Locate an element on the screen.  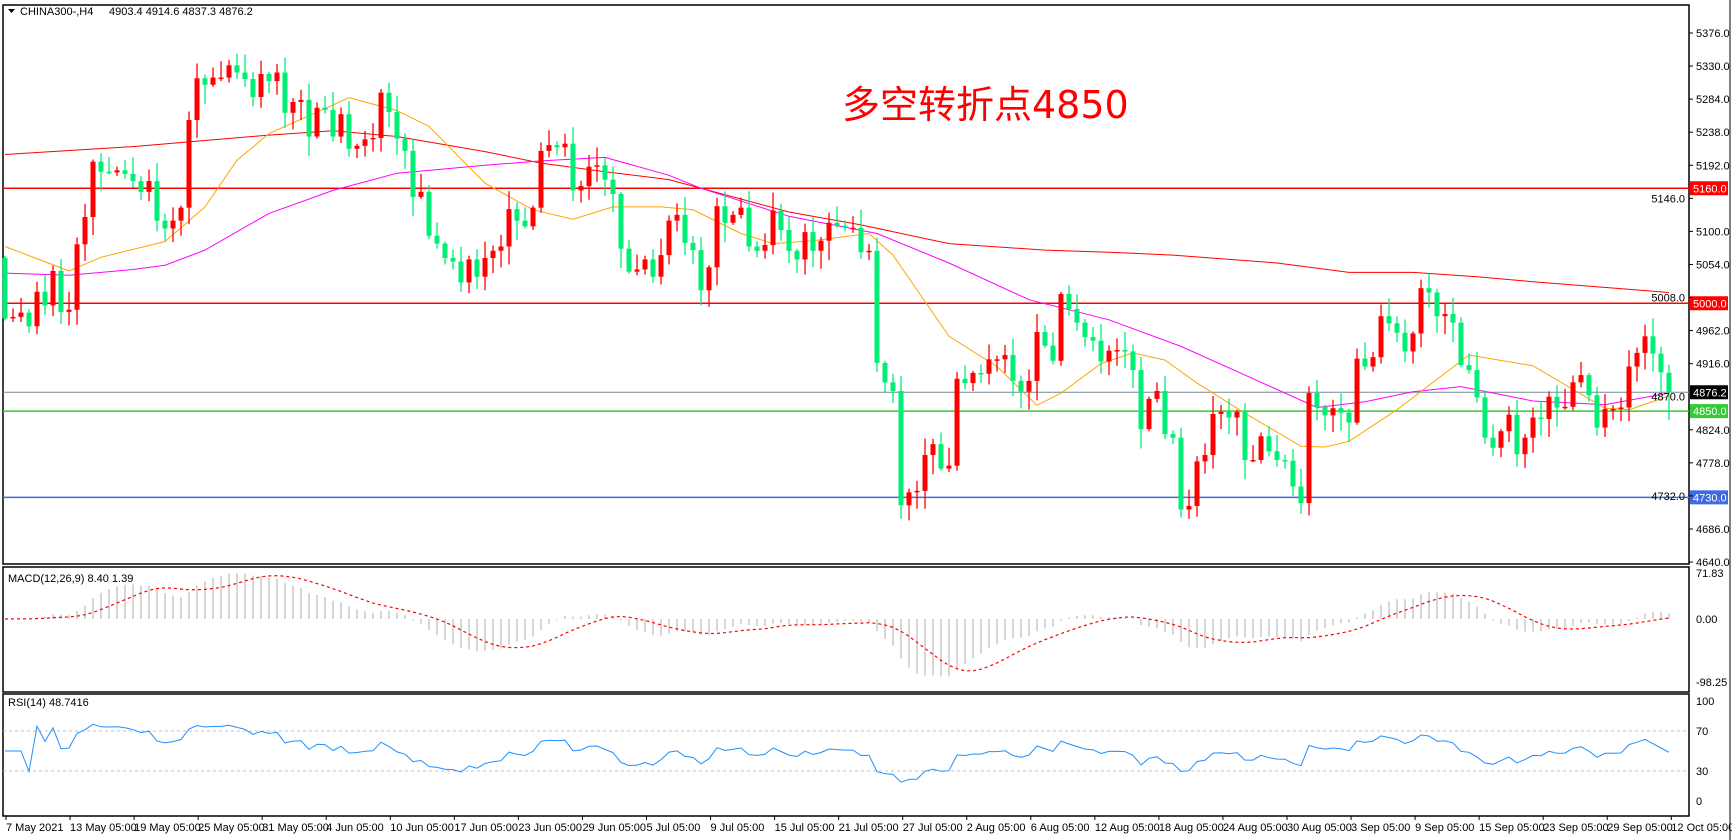
macd-axis-label: 71.83 is located at coordinates (1710, 574).